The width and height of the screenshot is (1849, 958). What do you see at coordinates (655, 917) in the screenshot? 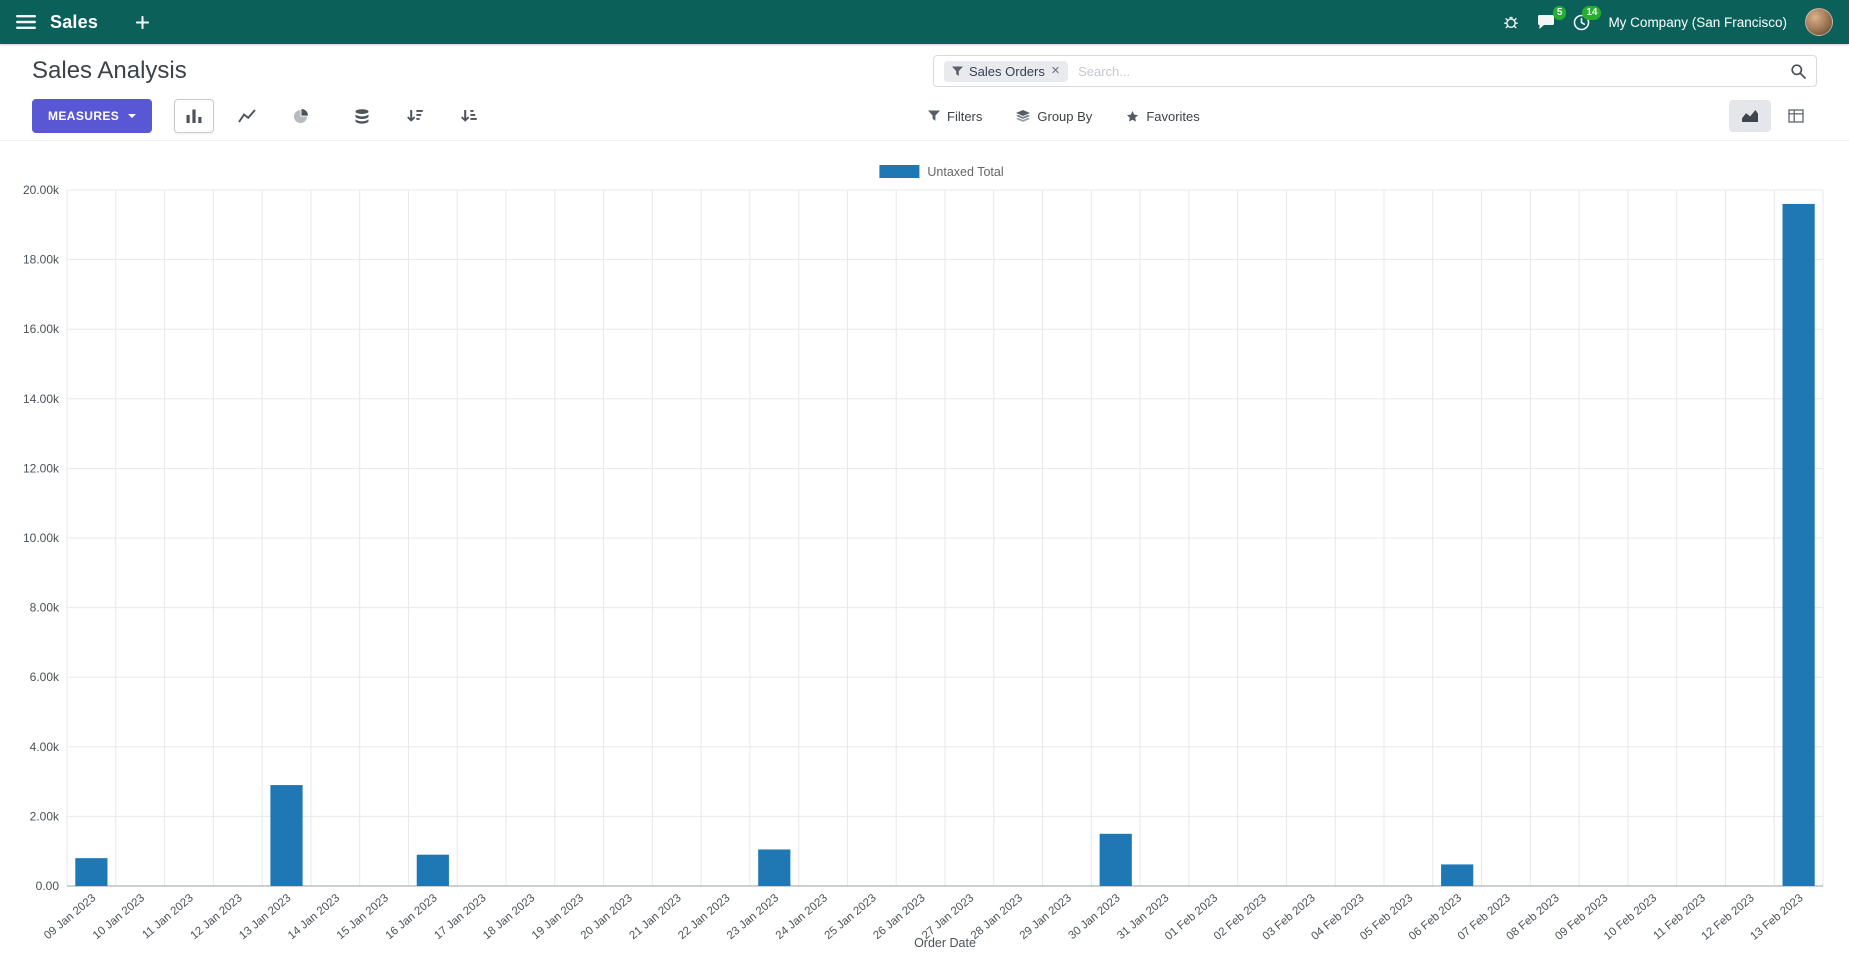
I see `x-tick-label: 21 Jan 2023` at bounding box center [655, 917].